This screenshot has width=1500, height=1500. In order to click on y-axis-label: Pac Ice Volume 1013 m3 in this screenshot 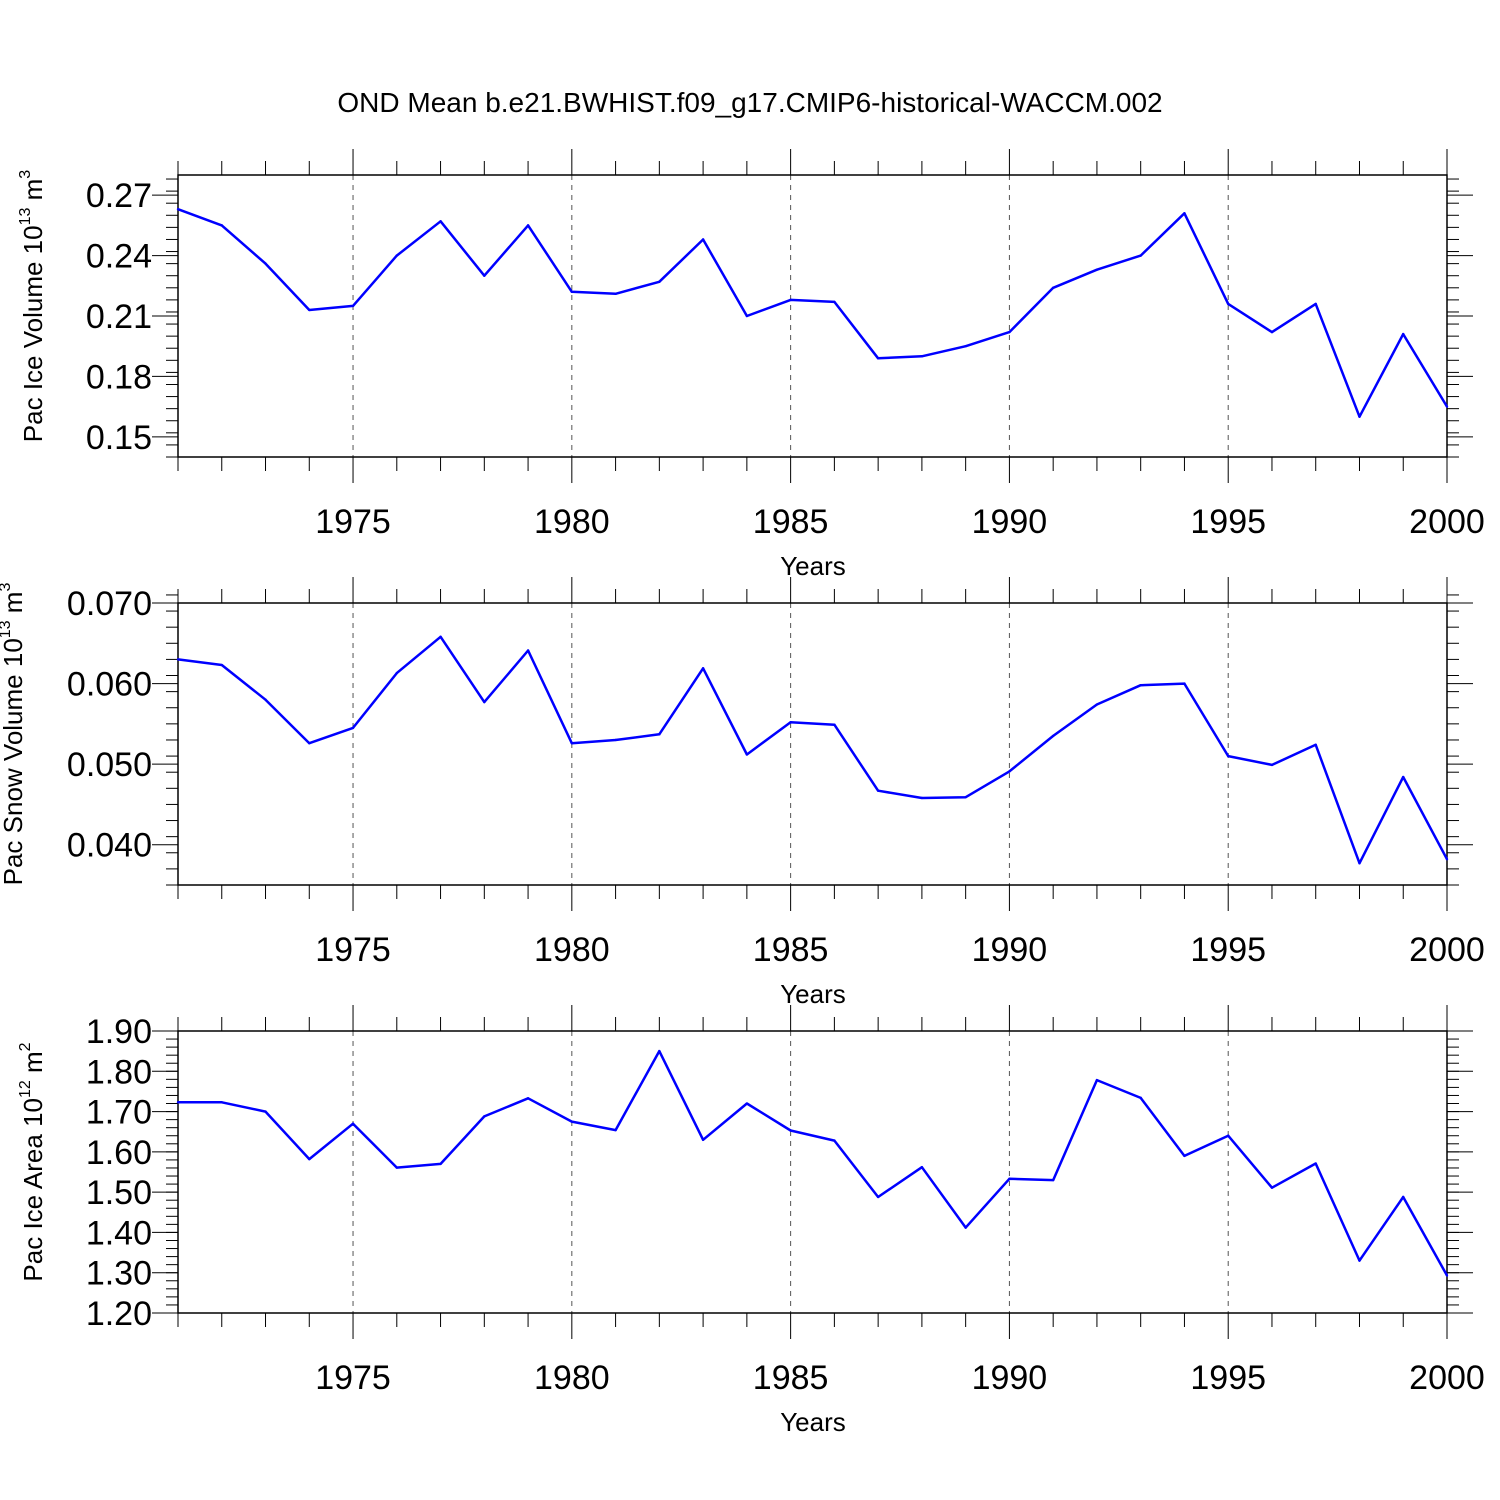, I will do `click(32, 306)`.